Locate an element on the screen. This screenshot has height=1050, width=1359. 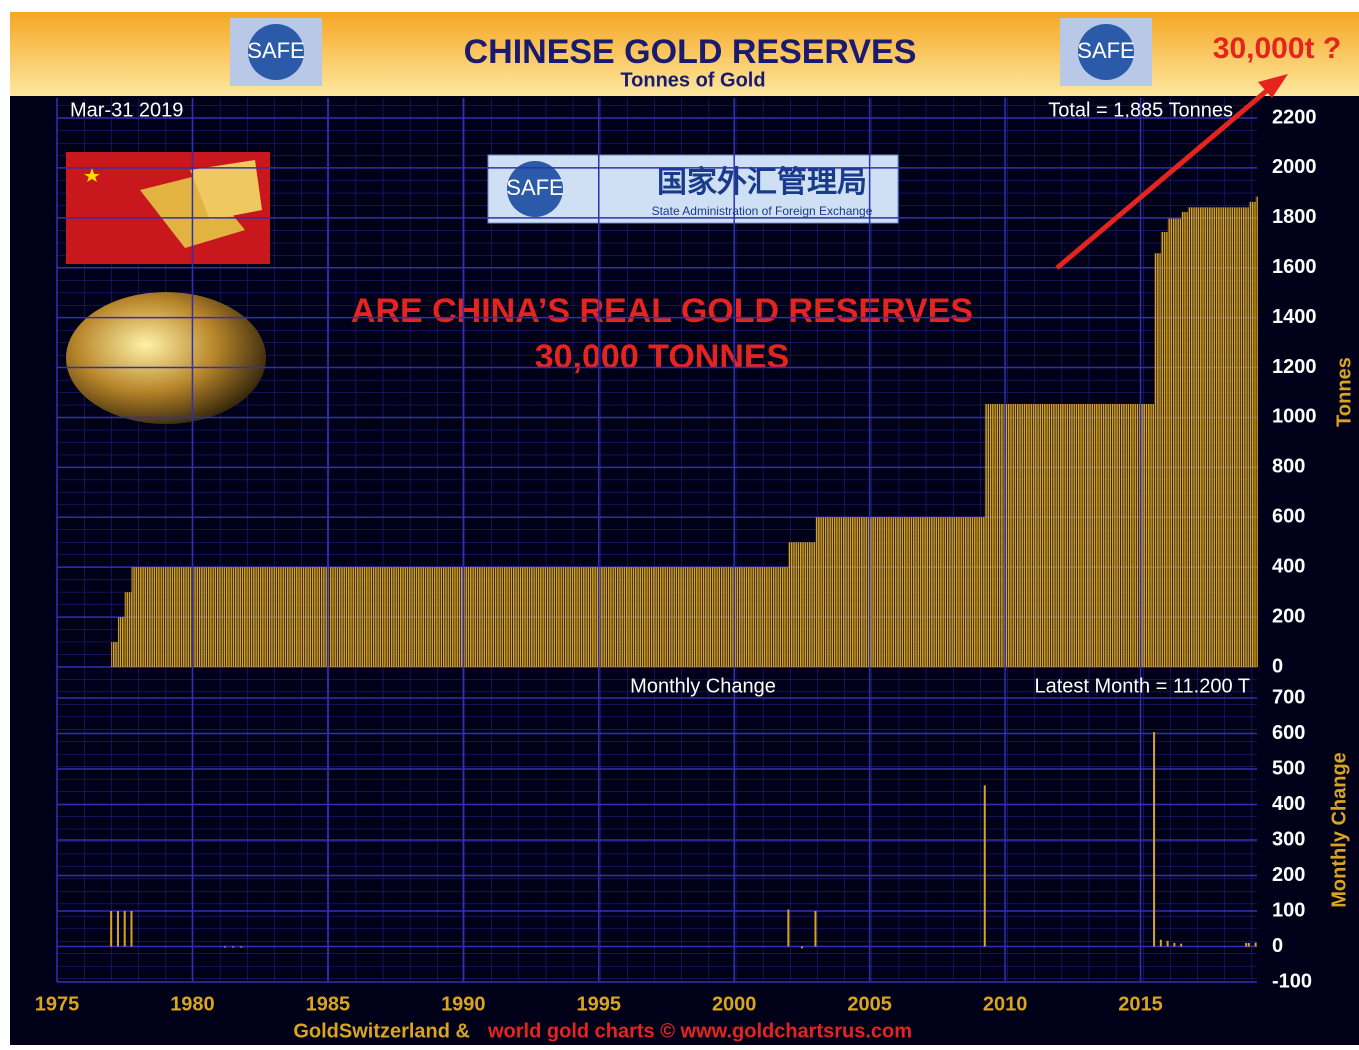
y-tick-label: 1400 is located at coordinates (1294, 317).